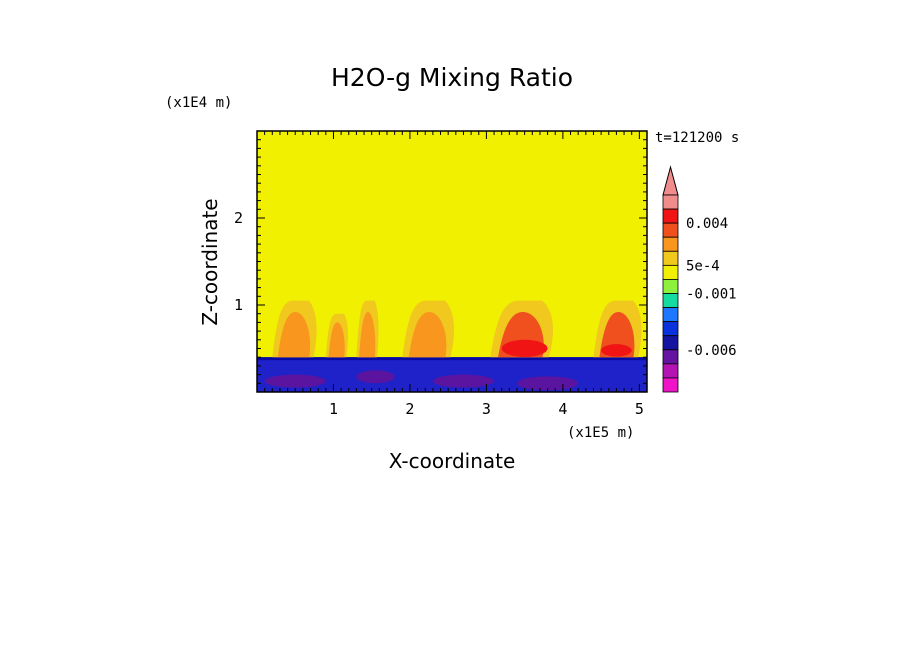 Image resolution: width=904 pixels, height=654 pixels. I want to click on colorbar-arrow, so click(670, 180).